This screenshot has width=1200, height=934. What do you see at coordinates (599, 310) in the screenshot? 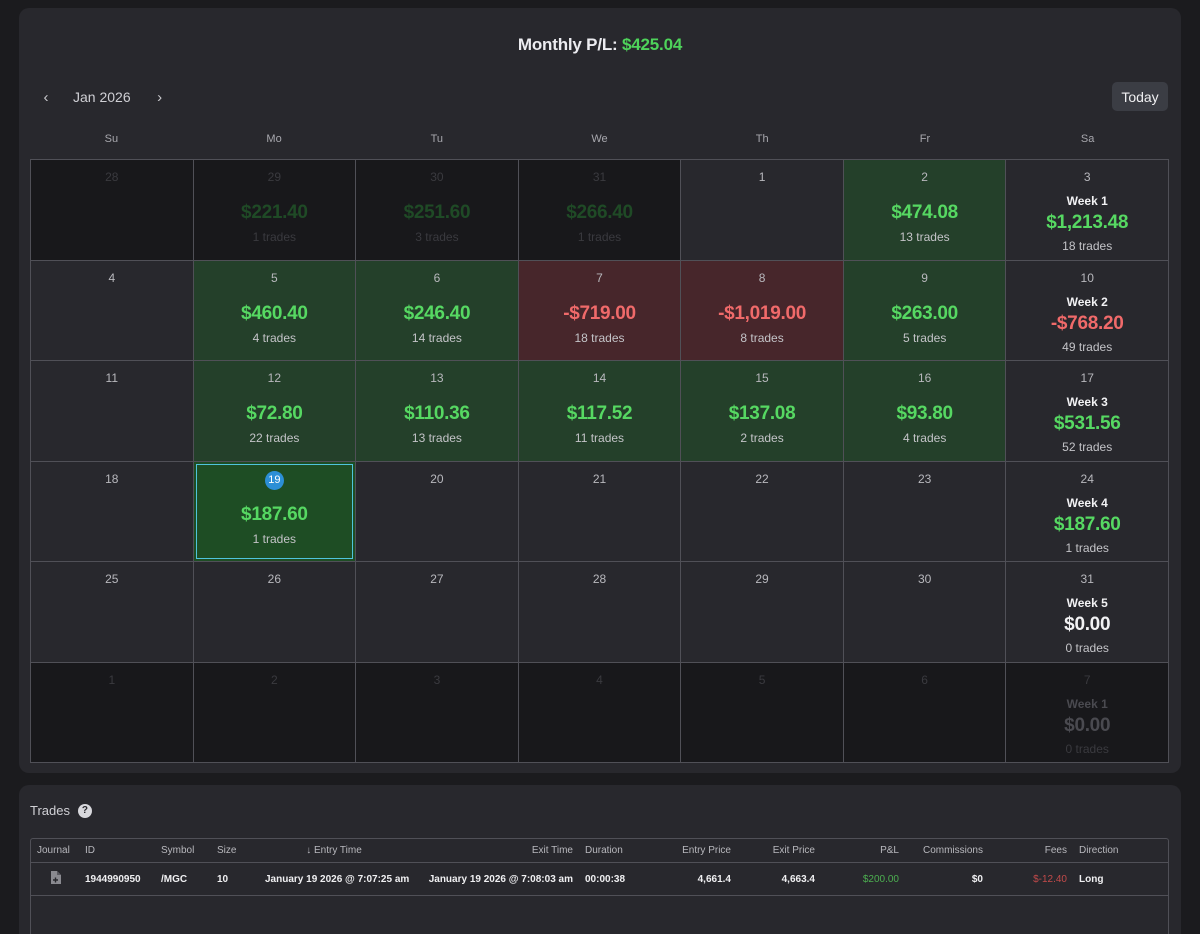
I see `calendar-day-cell: 7 -$719.00 18 trades` at bounding box center [599, 310].